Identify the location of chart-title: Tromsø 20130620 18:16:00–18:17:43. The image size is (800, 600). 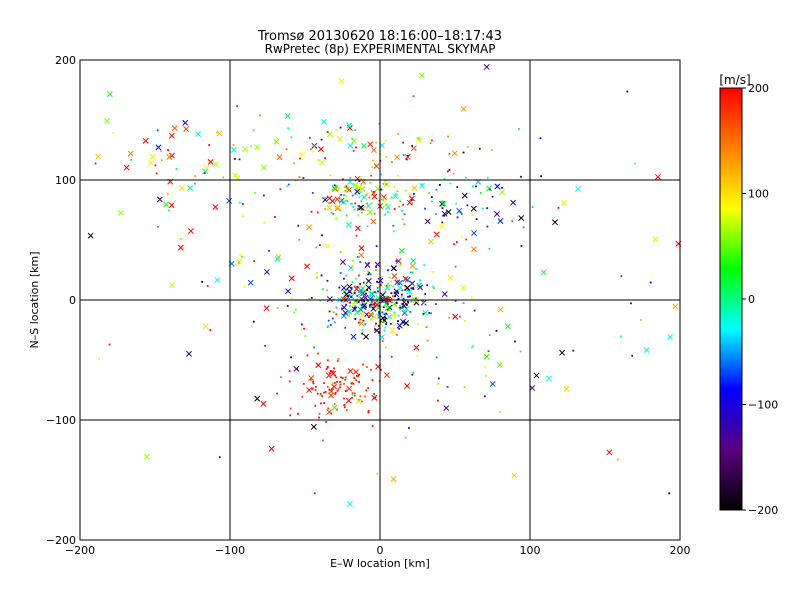
(379, 36).